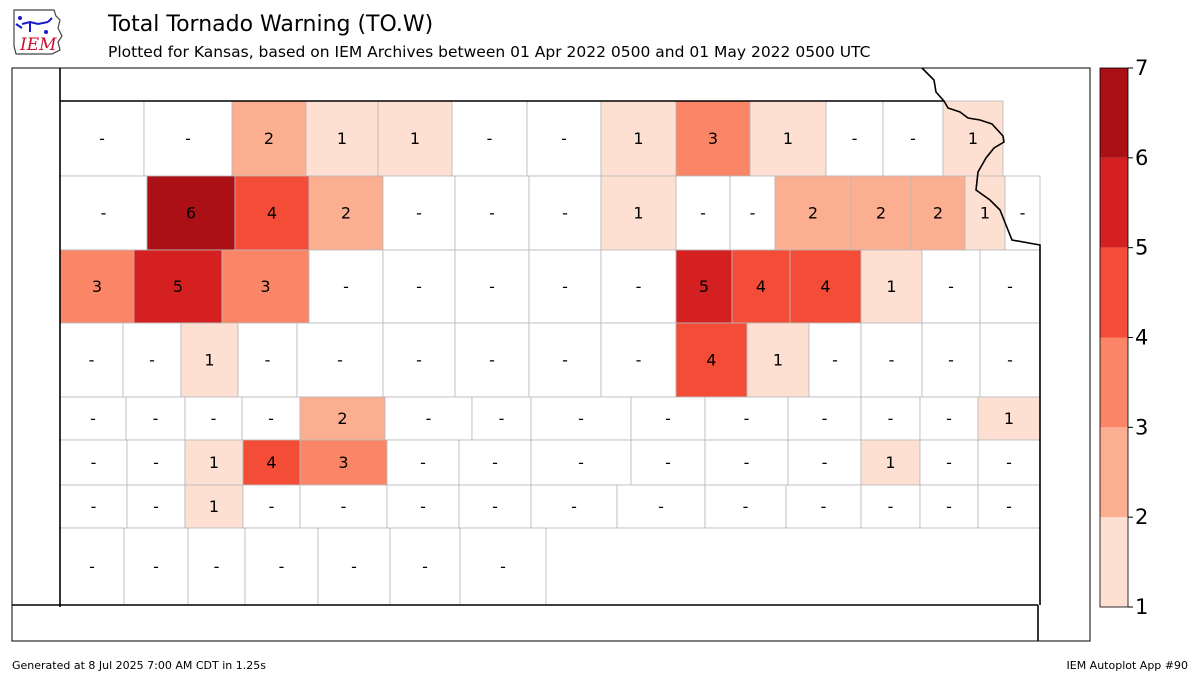  I want to click on county-value-label: 3, so click(97, 286).